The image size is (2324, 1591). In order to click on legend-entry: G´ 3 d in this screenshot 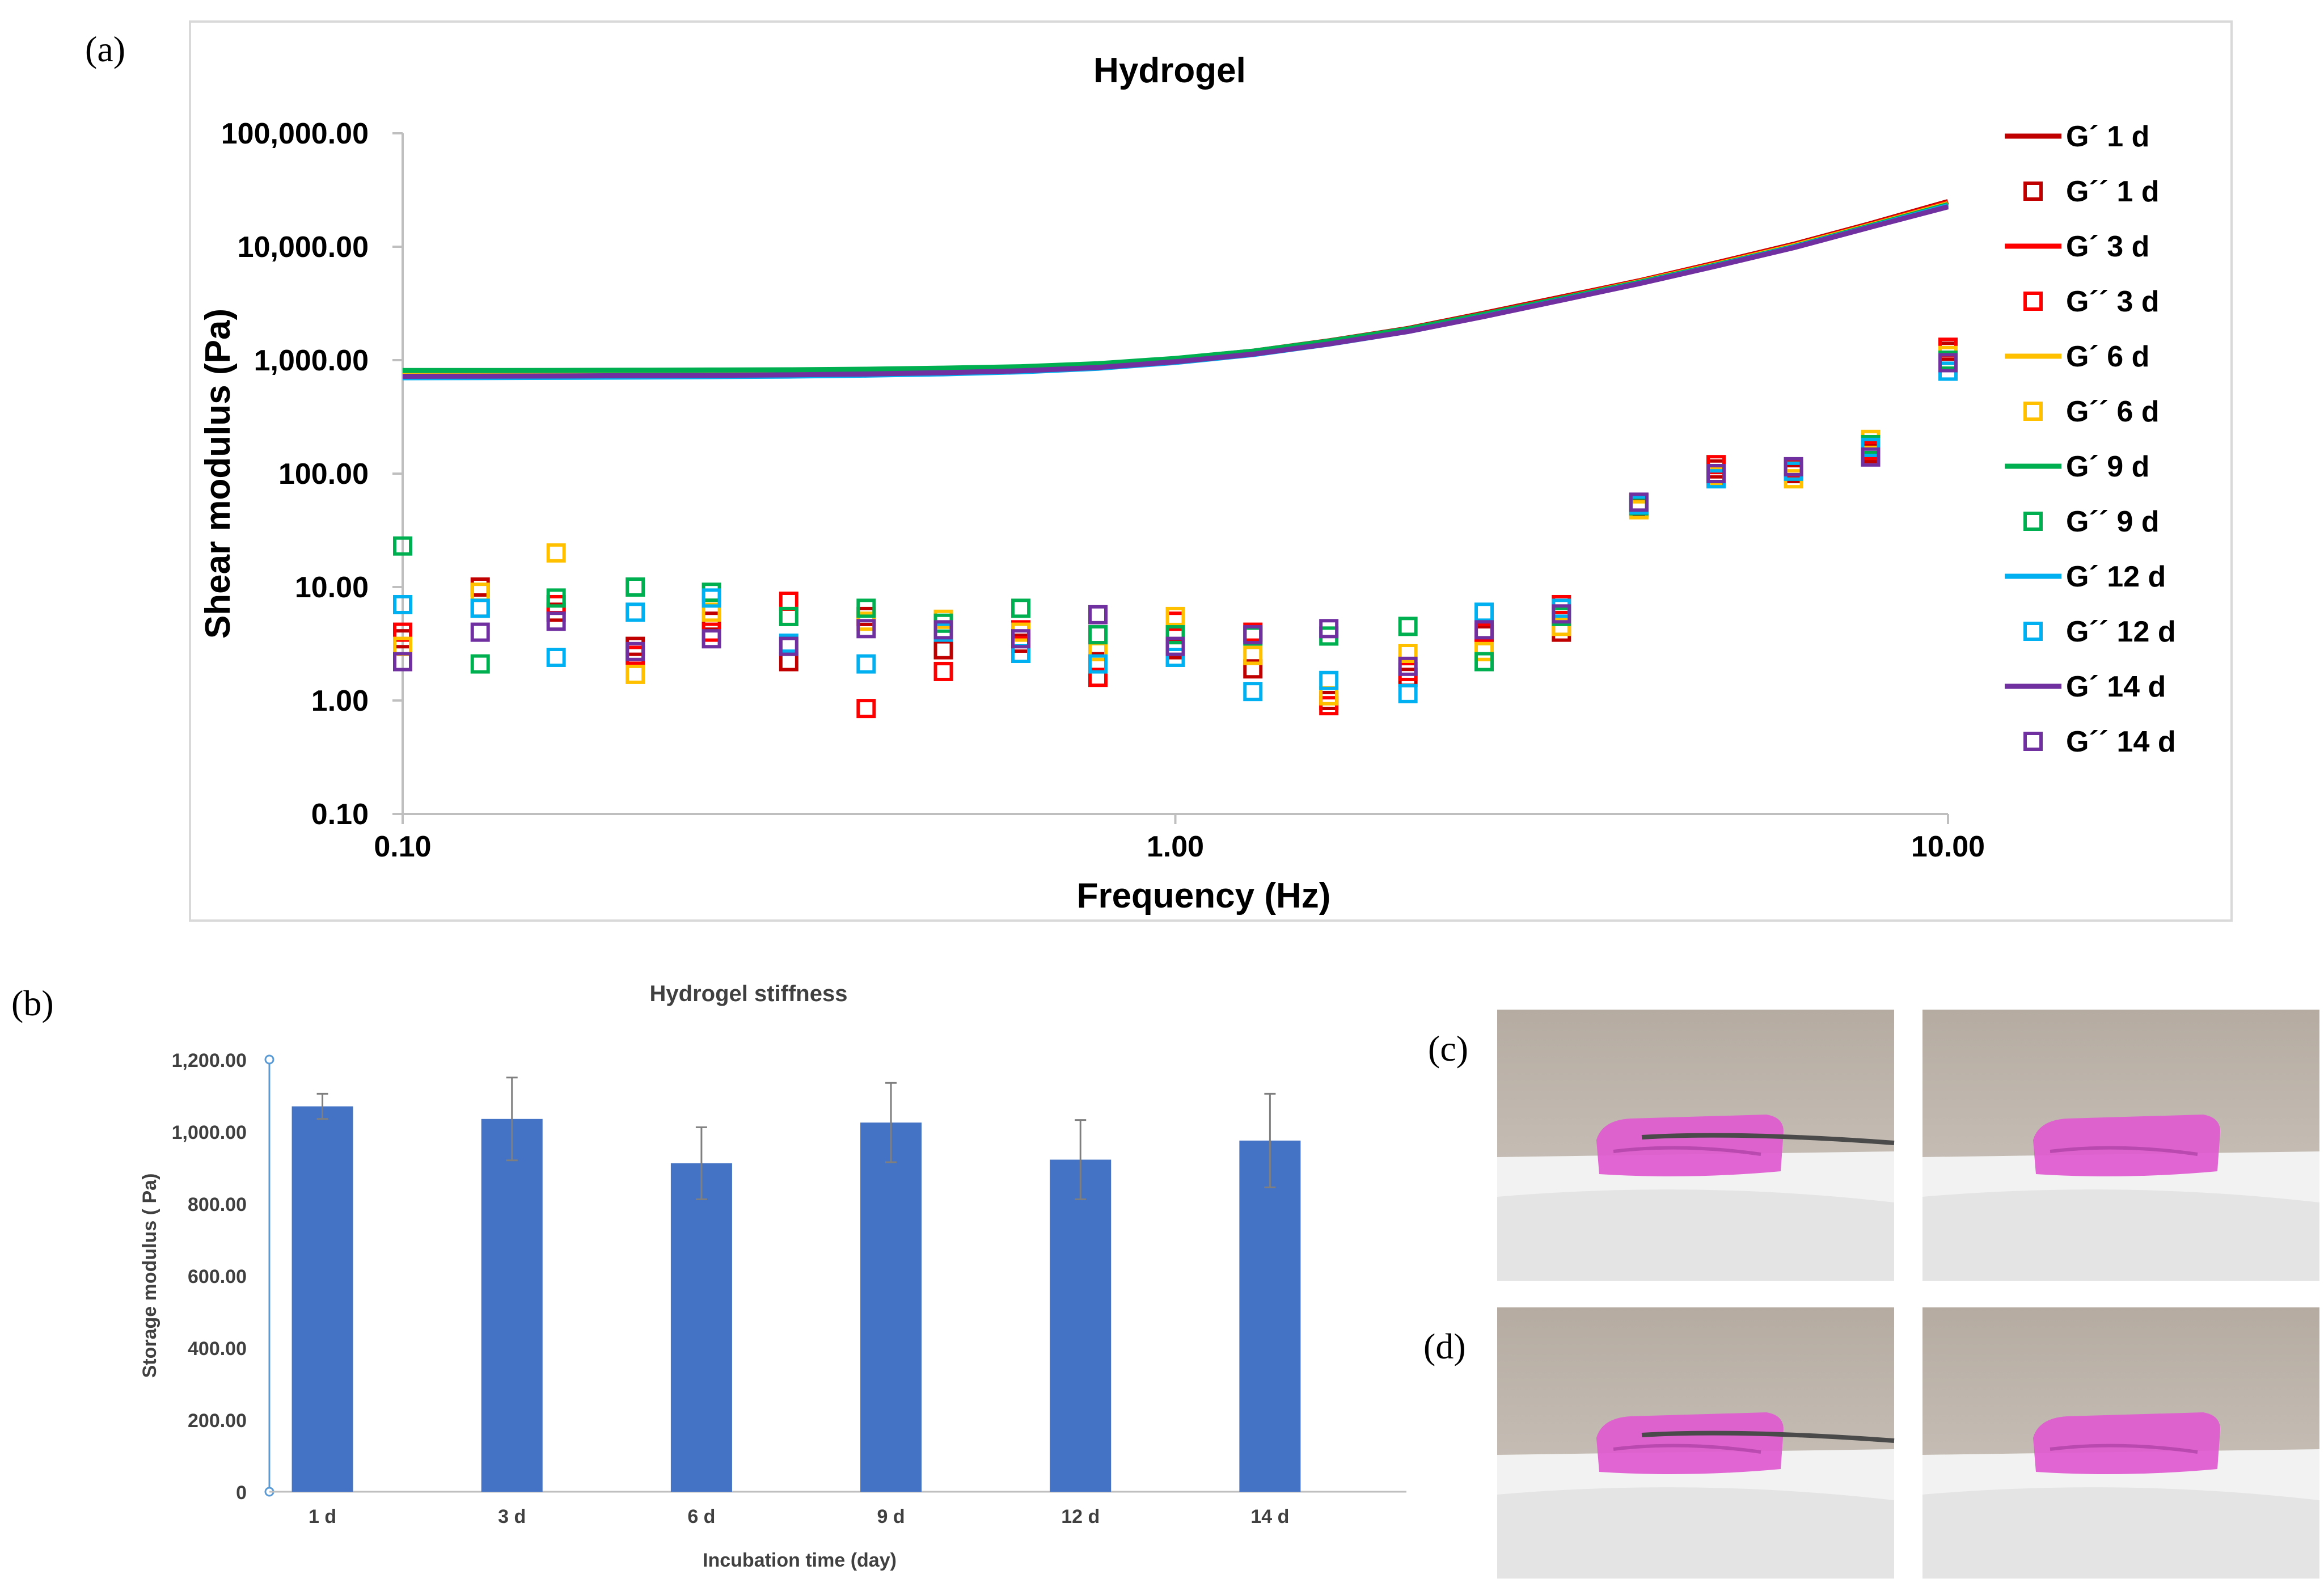, I will do `click(2107, 246)`.